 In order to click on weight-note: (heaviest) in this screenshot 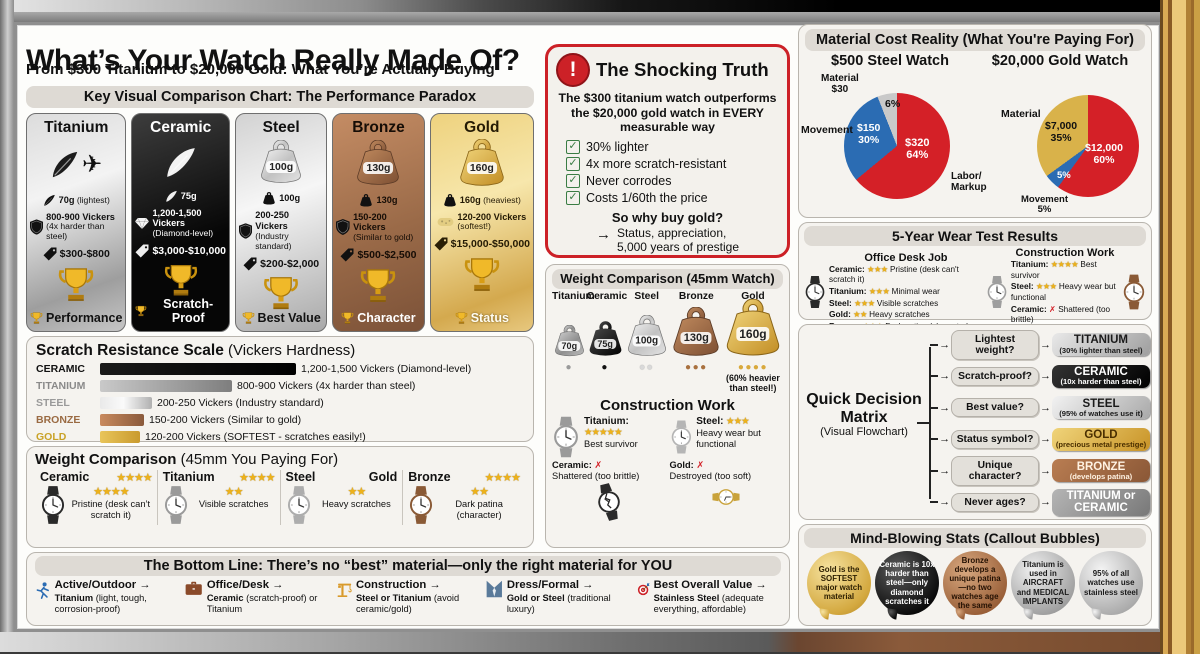, I will do `click(502, 199)`.